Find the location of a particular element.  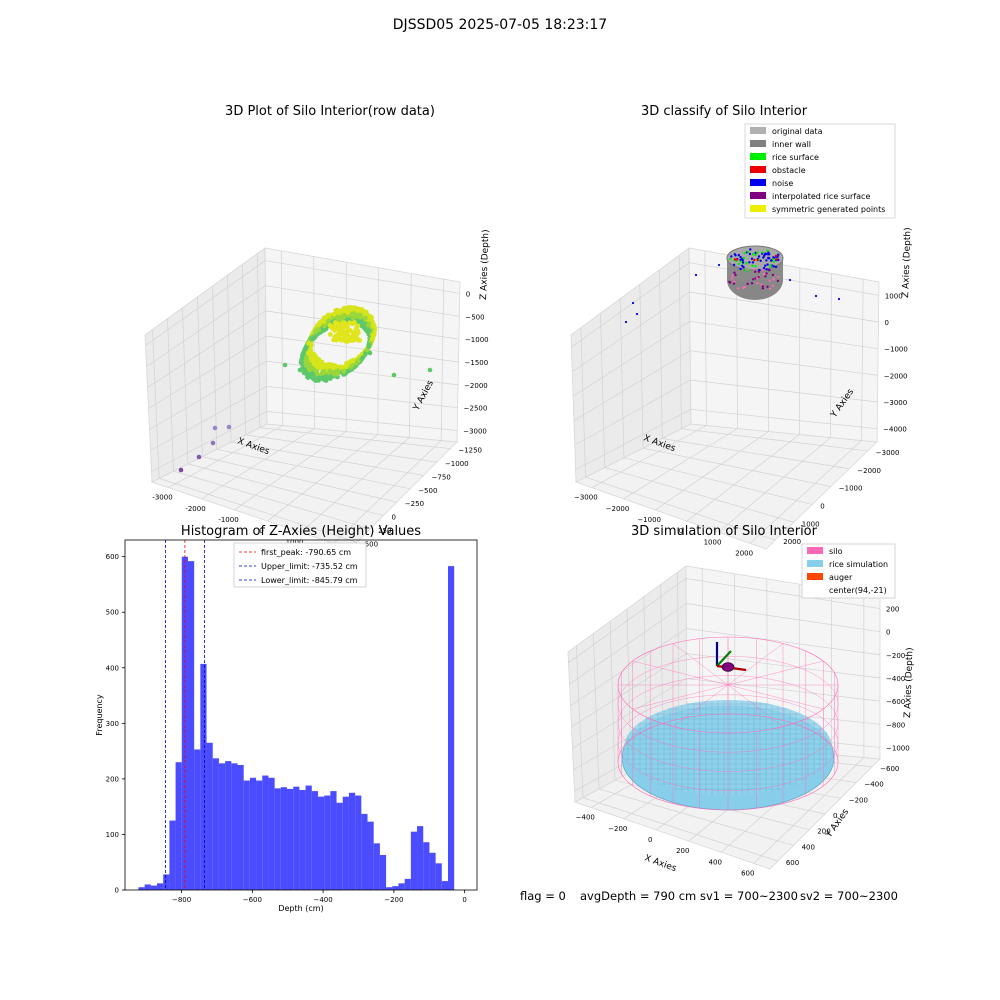

simulation-x-tick-label: 400 is located at coordinates (715, 862).